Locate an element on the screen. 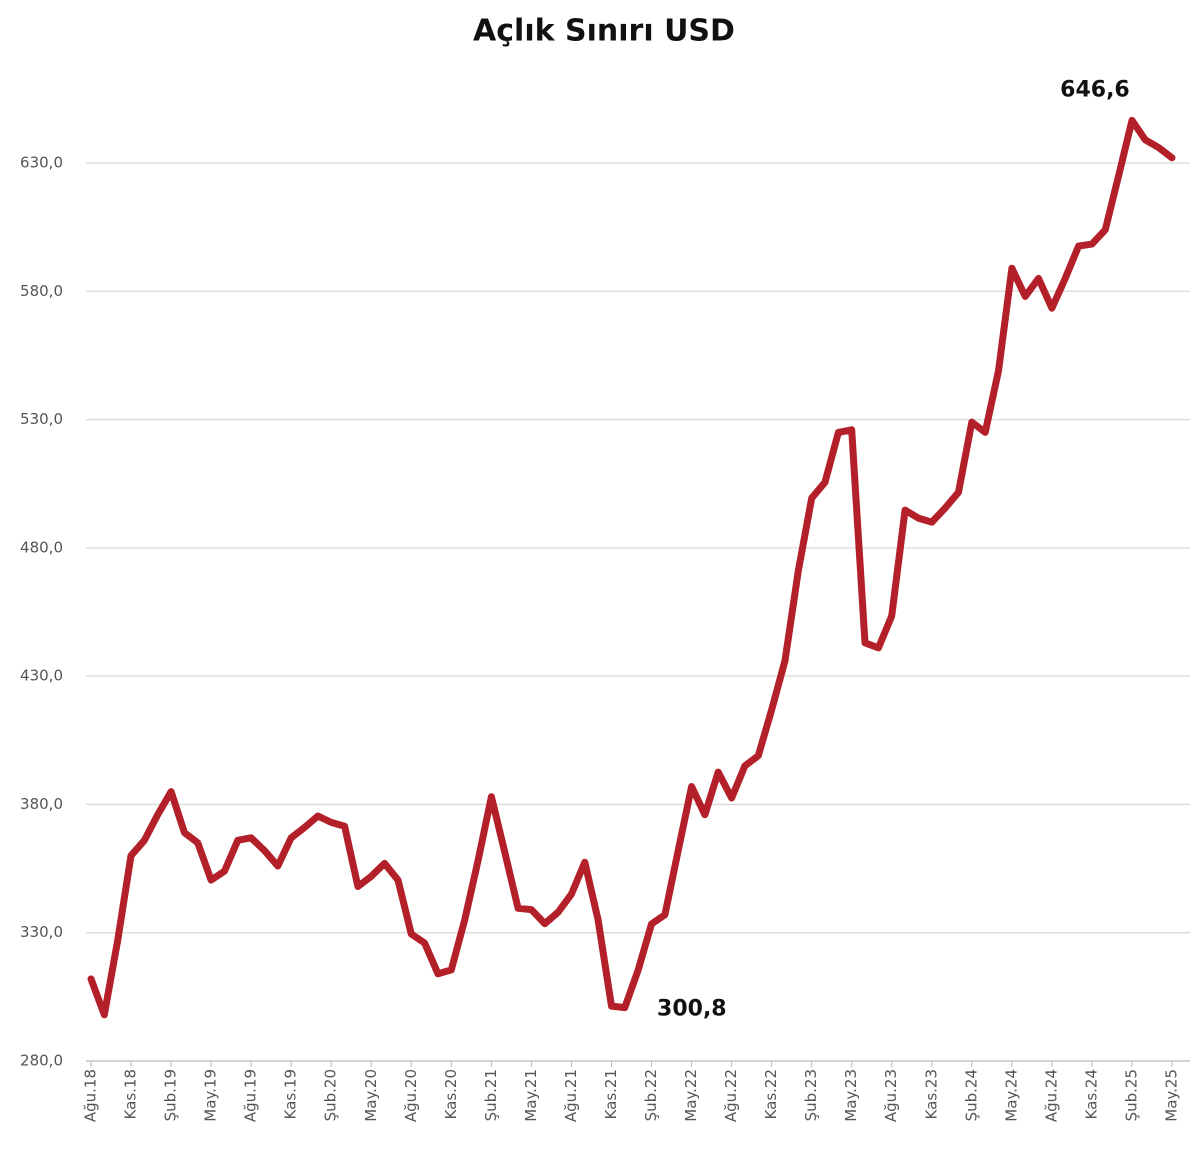 The width and height of the screenshot is (1200, 1162). x-tick-label: May.21 is located at coordinates (531, 1095).